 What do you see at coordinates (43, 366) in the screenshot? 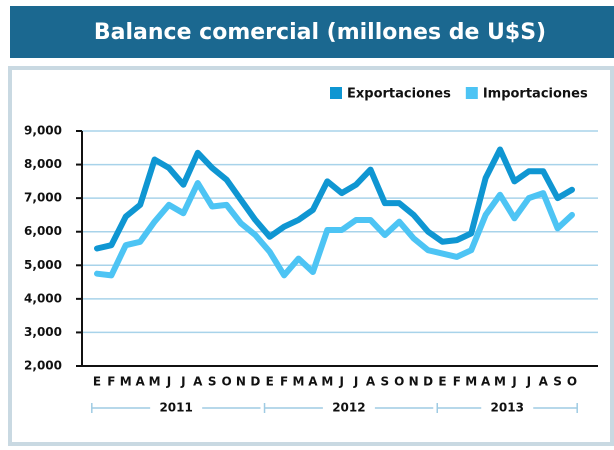
I see `y-tick-label: 2,000` at bounding box center [43, 366].